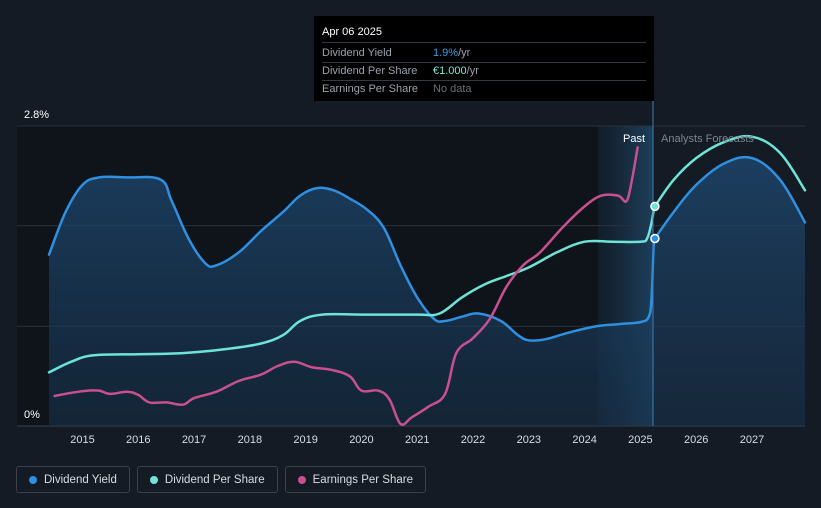  I want to click on dividend-yield-marker, so click(655, 238).